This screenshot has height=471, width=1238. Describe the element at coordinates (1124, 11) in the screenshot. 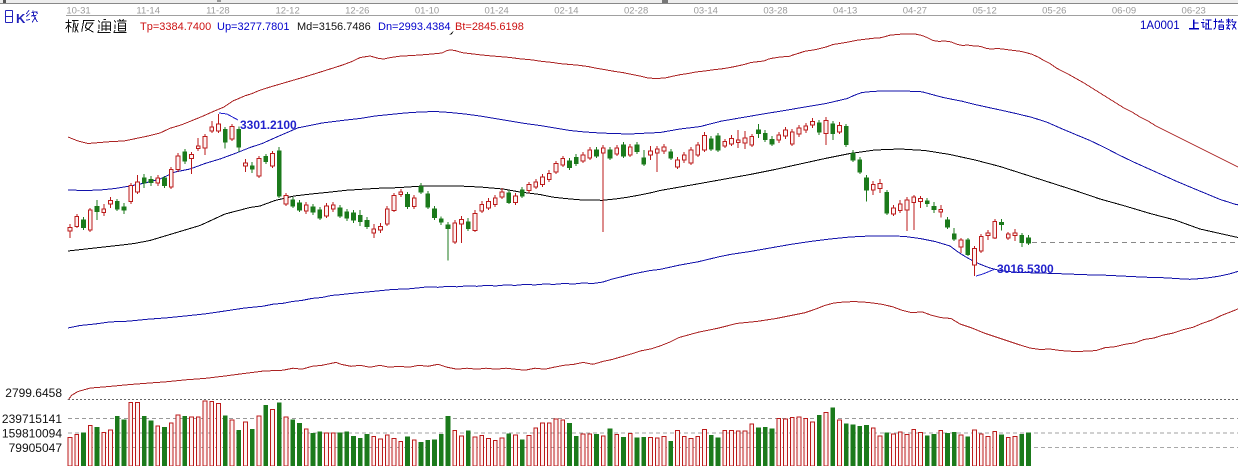

I see `svg-text: 06-09` at that location.